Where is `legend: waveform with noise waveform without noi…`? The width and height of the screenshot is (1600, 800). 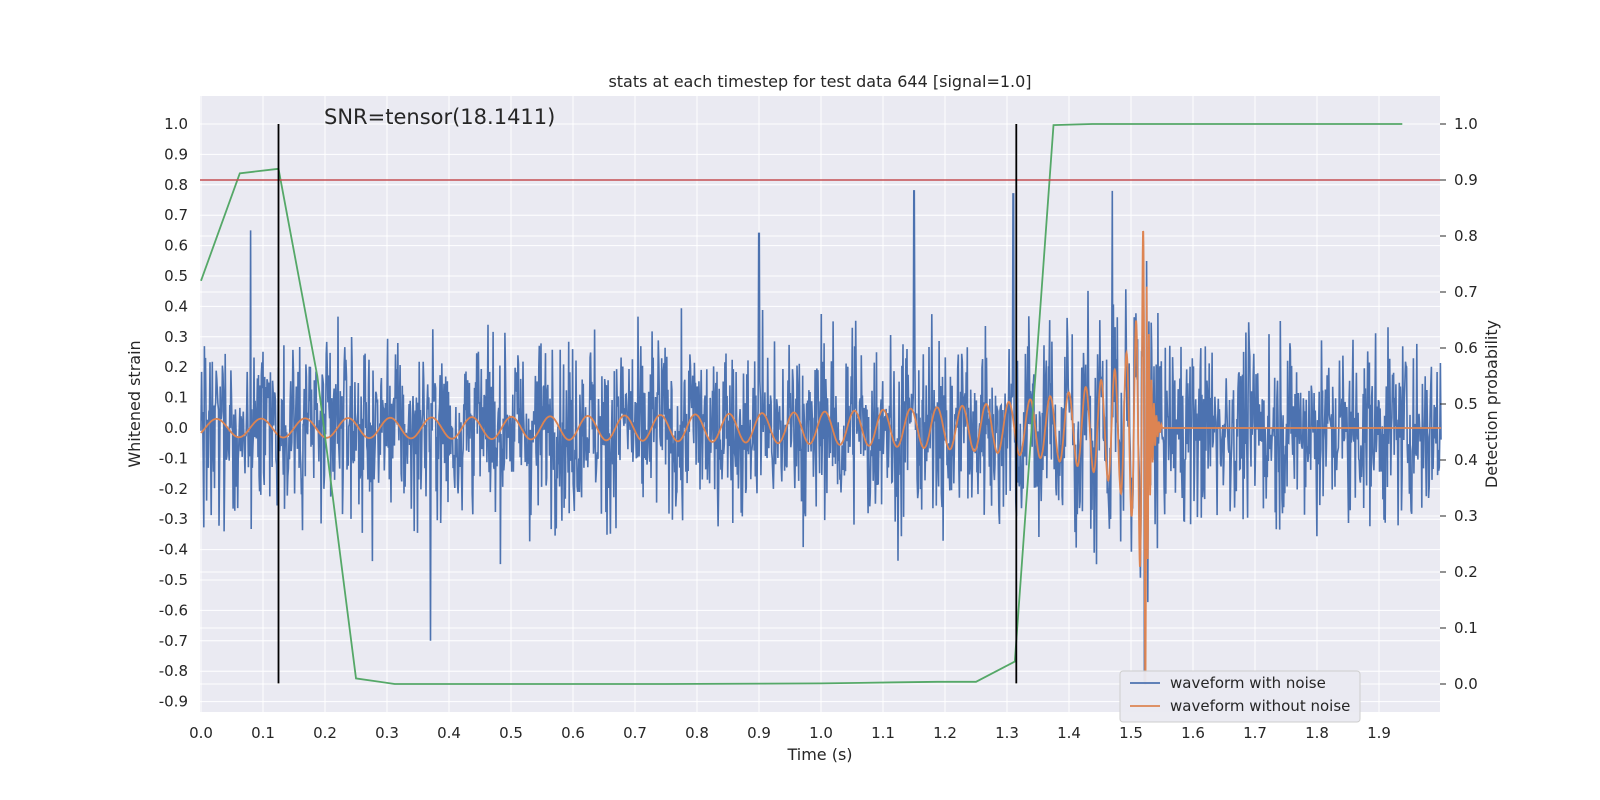
legend: waveform with noise waveform without noi… is located at coordinates (1240, 696).